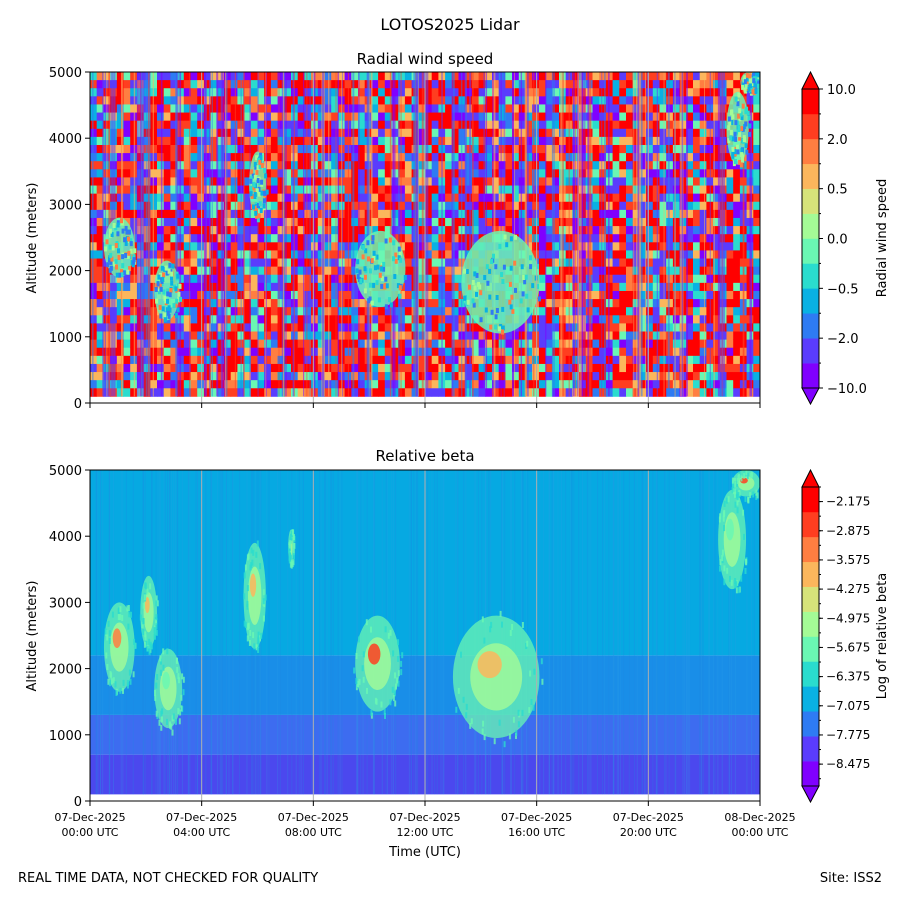  I want to click on beta-cloud-speckle, so click(127, 608).